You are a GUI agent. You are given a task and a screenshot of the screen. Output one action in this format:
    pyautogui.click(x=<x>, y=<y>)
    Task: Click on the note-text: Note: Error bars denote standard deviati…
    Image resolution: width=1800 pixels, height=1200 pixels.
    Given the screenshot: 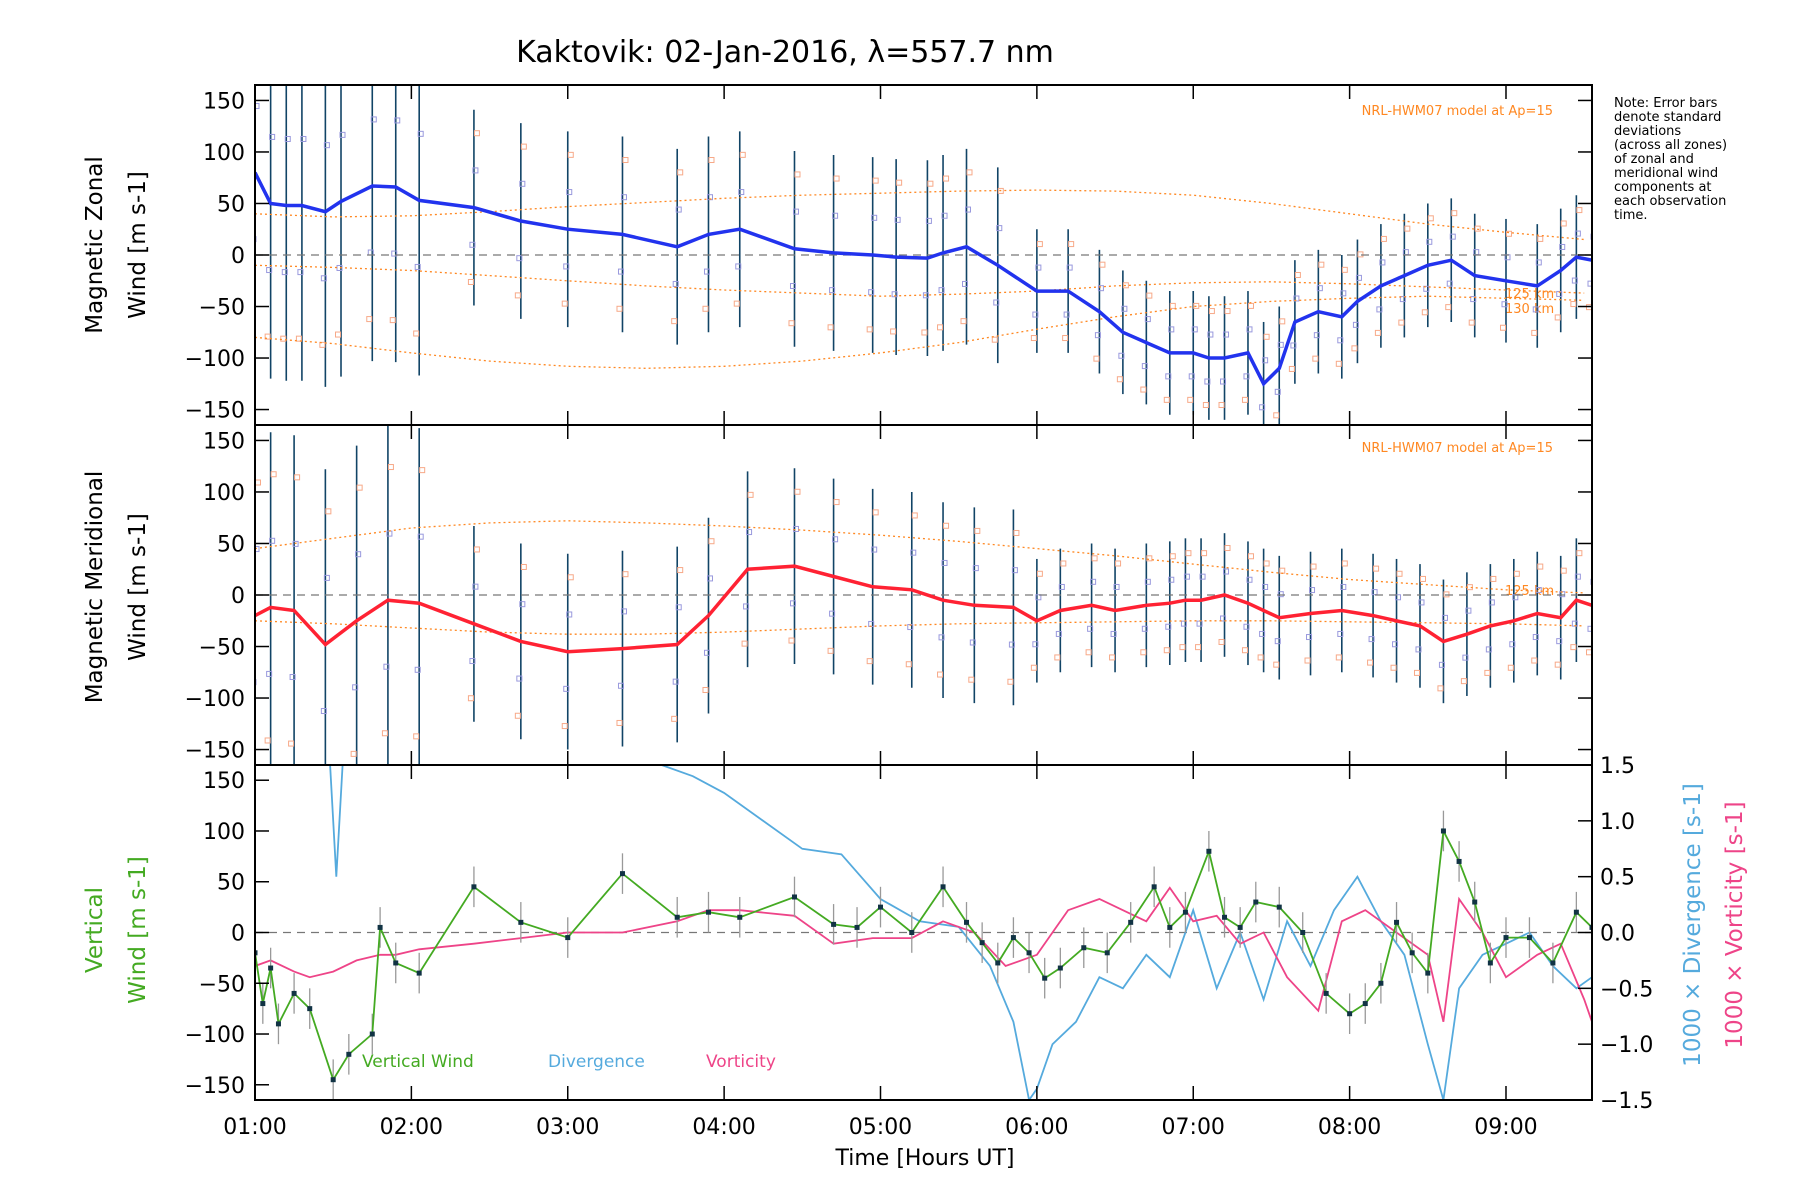 What is the action you would take?
    pyautogui.click(x=1670, y=159)
    